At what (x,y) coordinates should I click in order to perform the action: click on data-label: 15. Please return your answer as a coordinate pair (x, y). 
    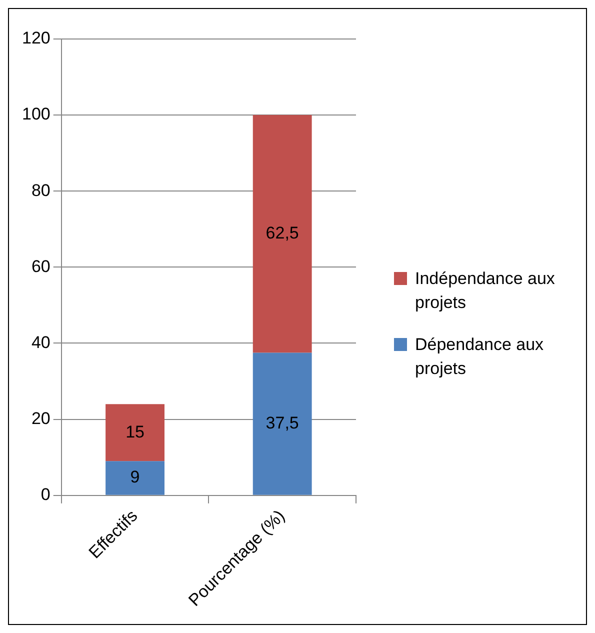
    Looking at the image, I should click on (135, 432).